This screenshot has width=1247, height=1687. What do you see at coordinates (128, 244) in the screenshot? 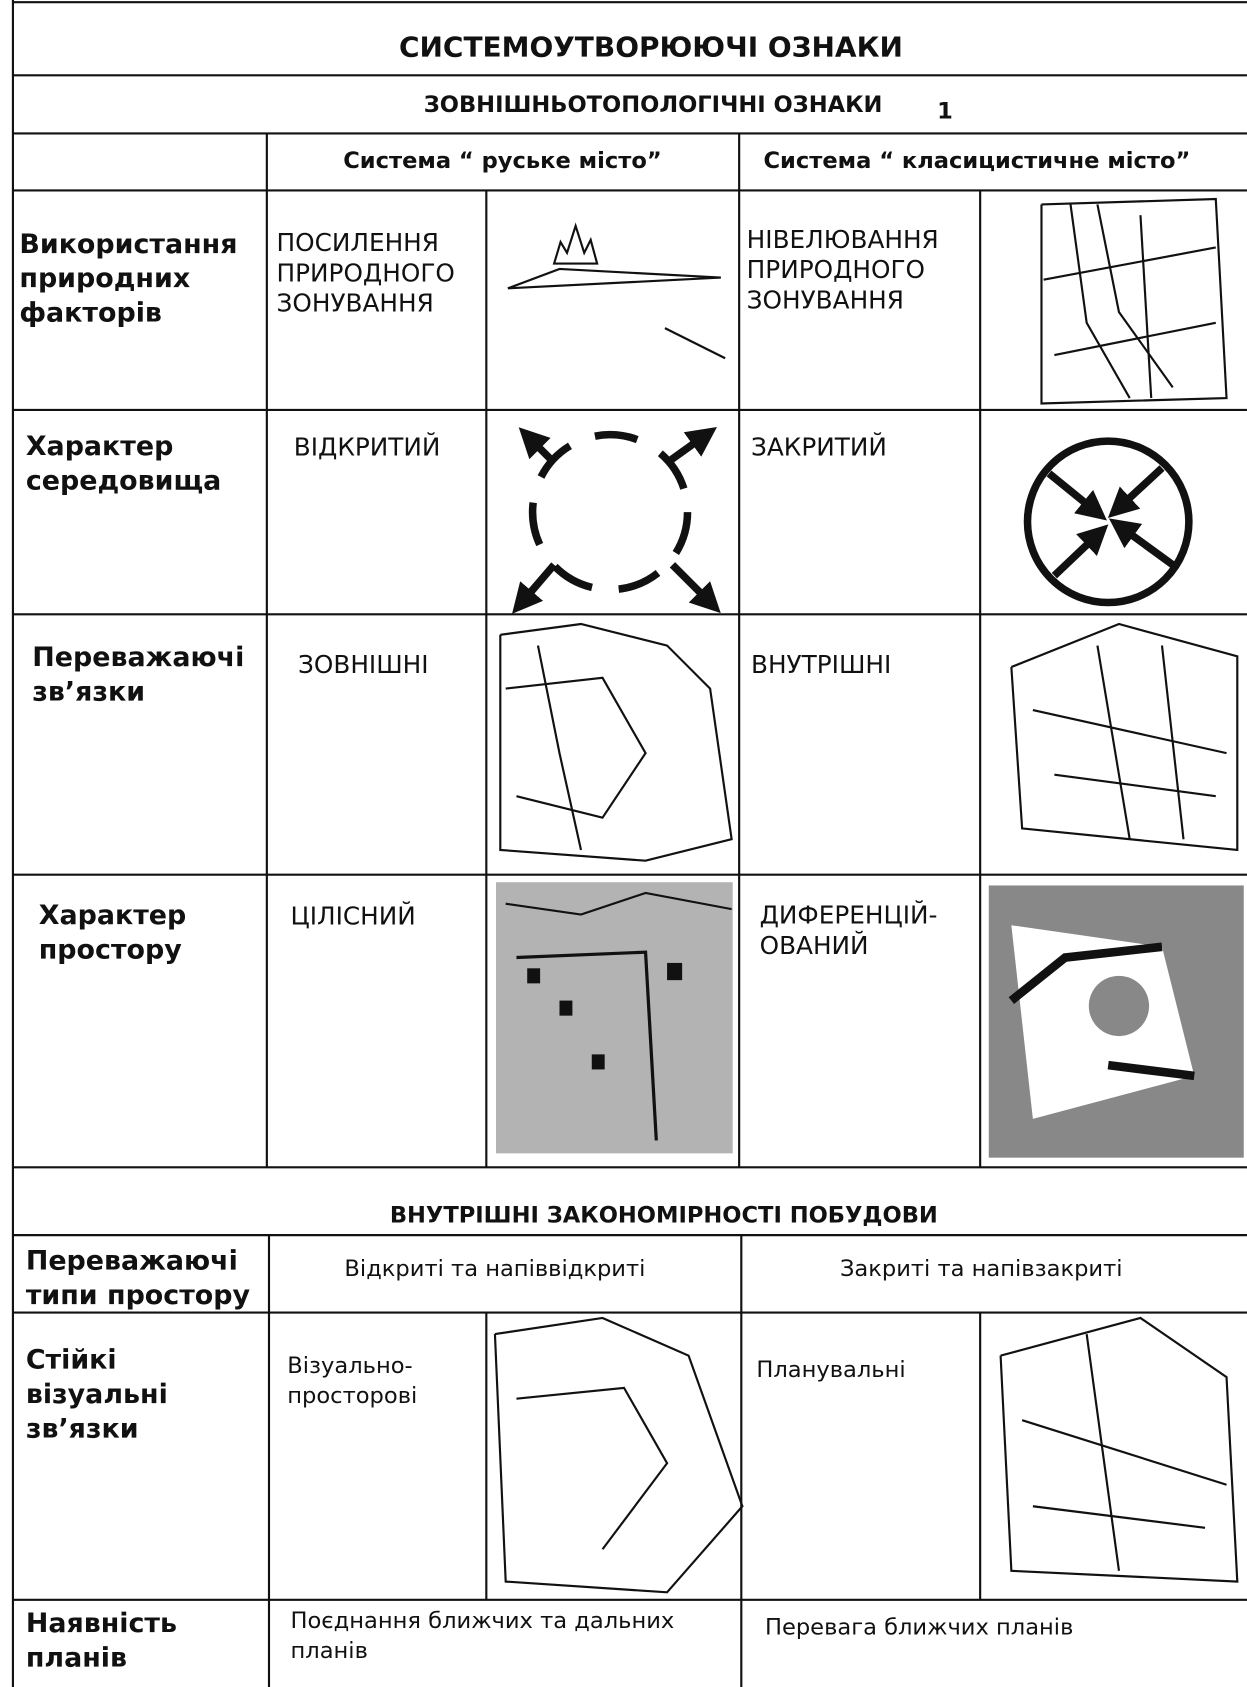
I see `row-label: Використання` at bounding box center [128, 244].